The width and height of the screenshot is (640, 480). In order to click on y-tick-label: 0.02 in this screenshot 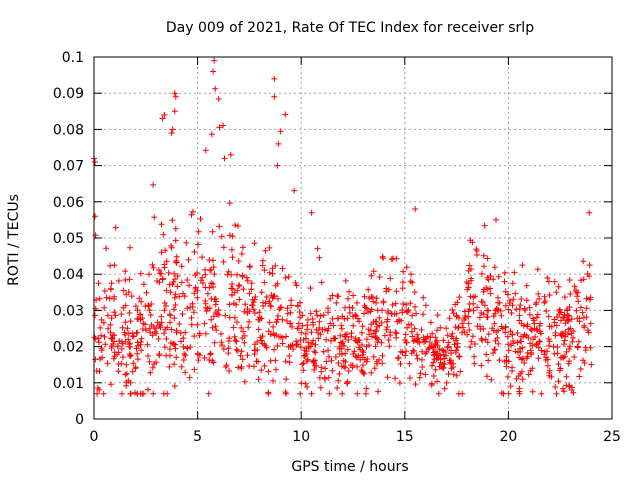, I will do `click(68, 348)`.